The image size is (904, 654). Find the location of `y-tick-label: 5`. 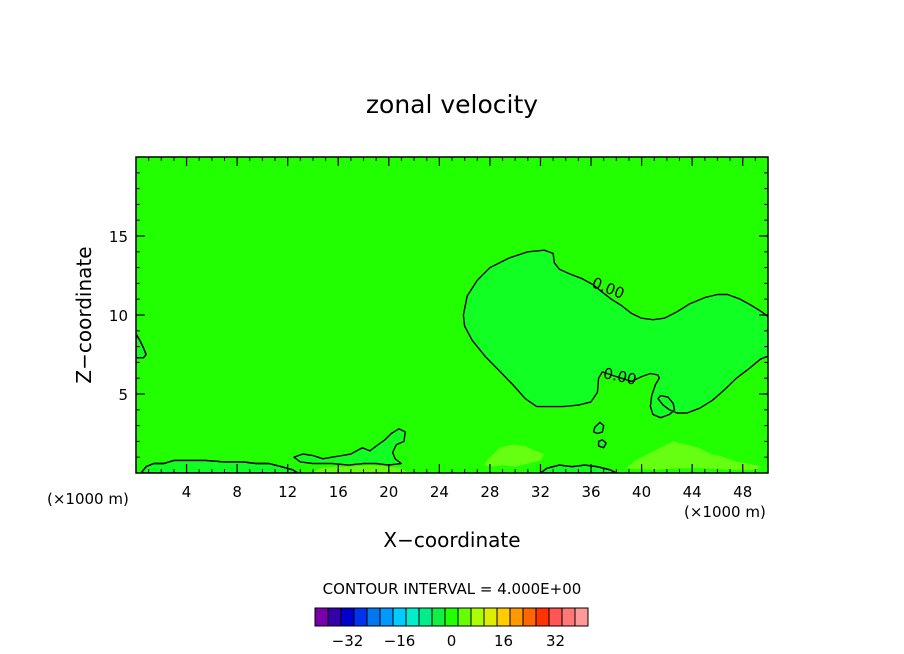

y-tick-label: 5 is located at coordinates (123, 395).